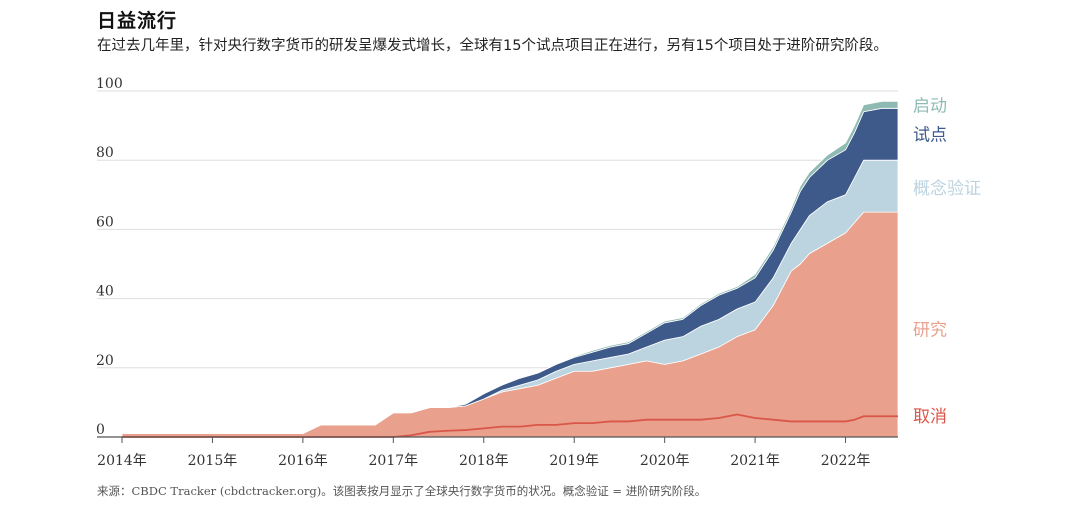 Image resolution: width=1080 pixels, height=529 pixels. What do you see at coordinates (394, 461) in the screenshot?
I see `x-tick-label-2017: 2017年` at bounding box center [394, 461].